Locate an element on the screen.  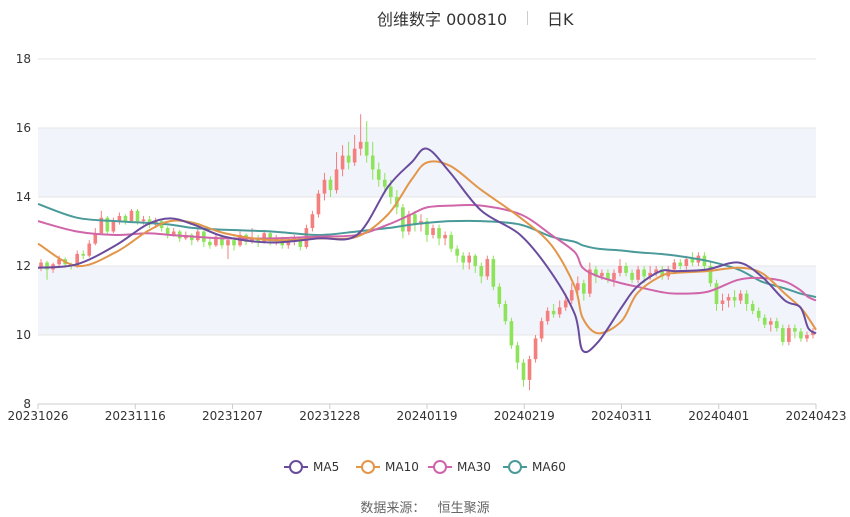
x-tick-label-6: 20240311 is located at coordinates (621, 416).